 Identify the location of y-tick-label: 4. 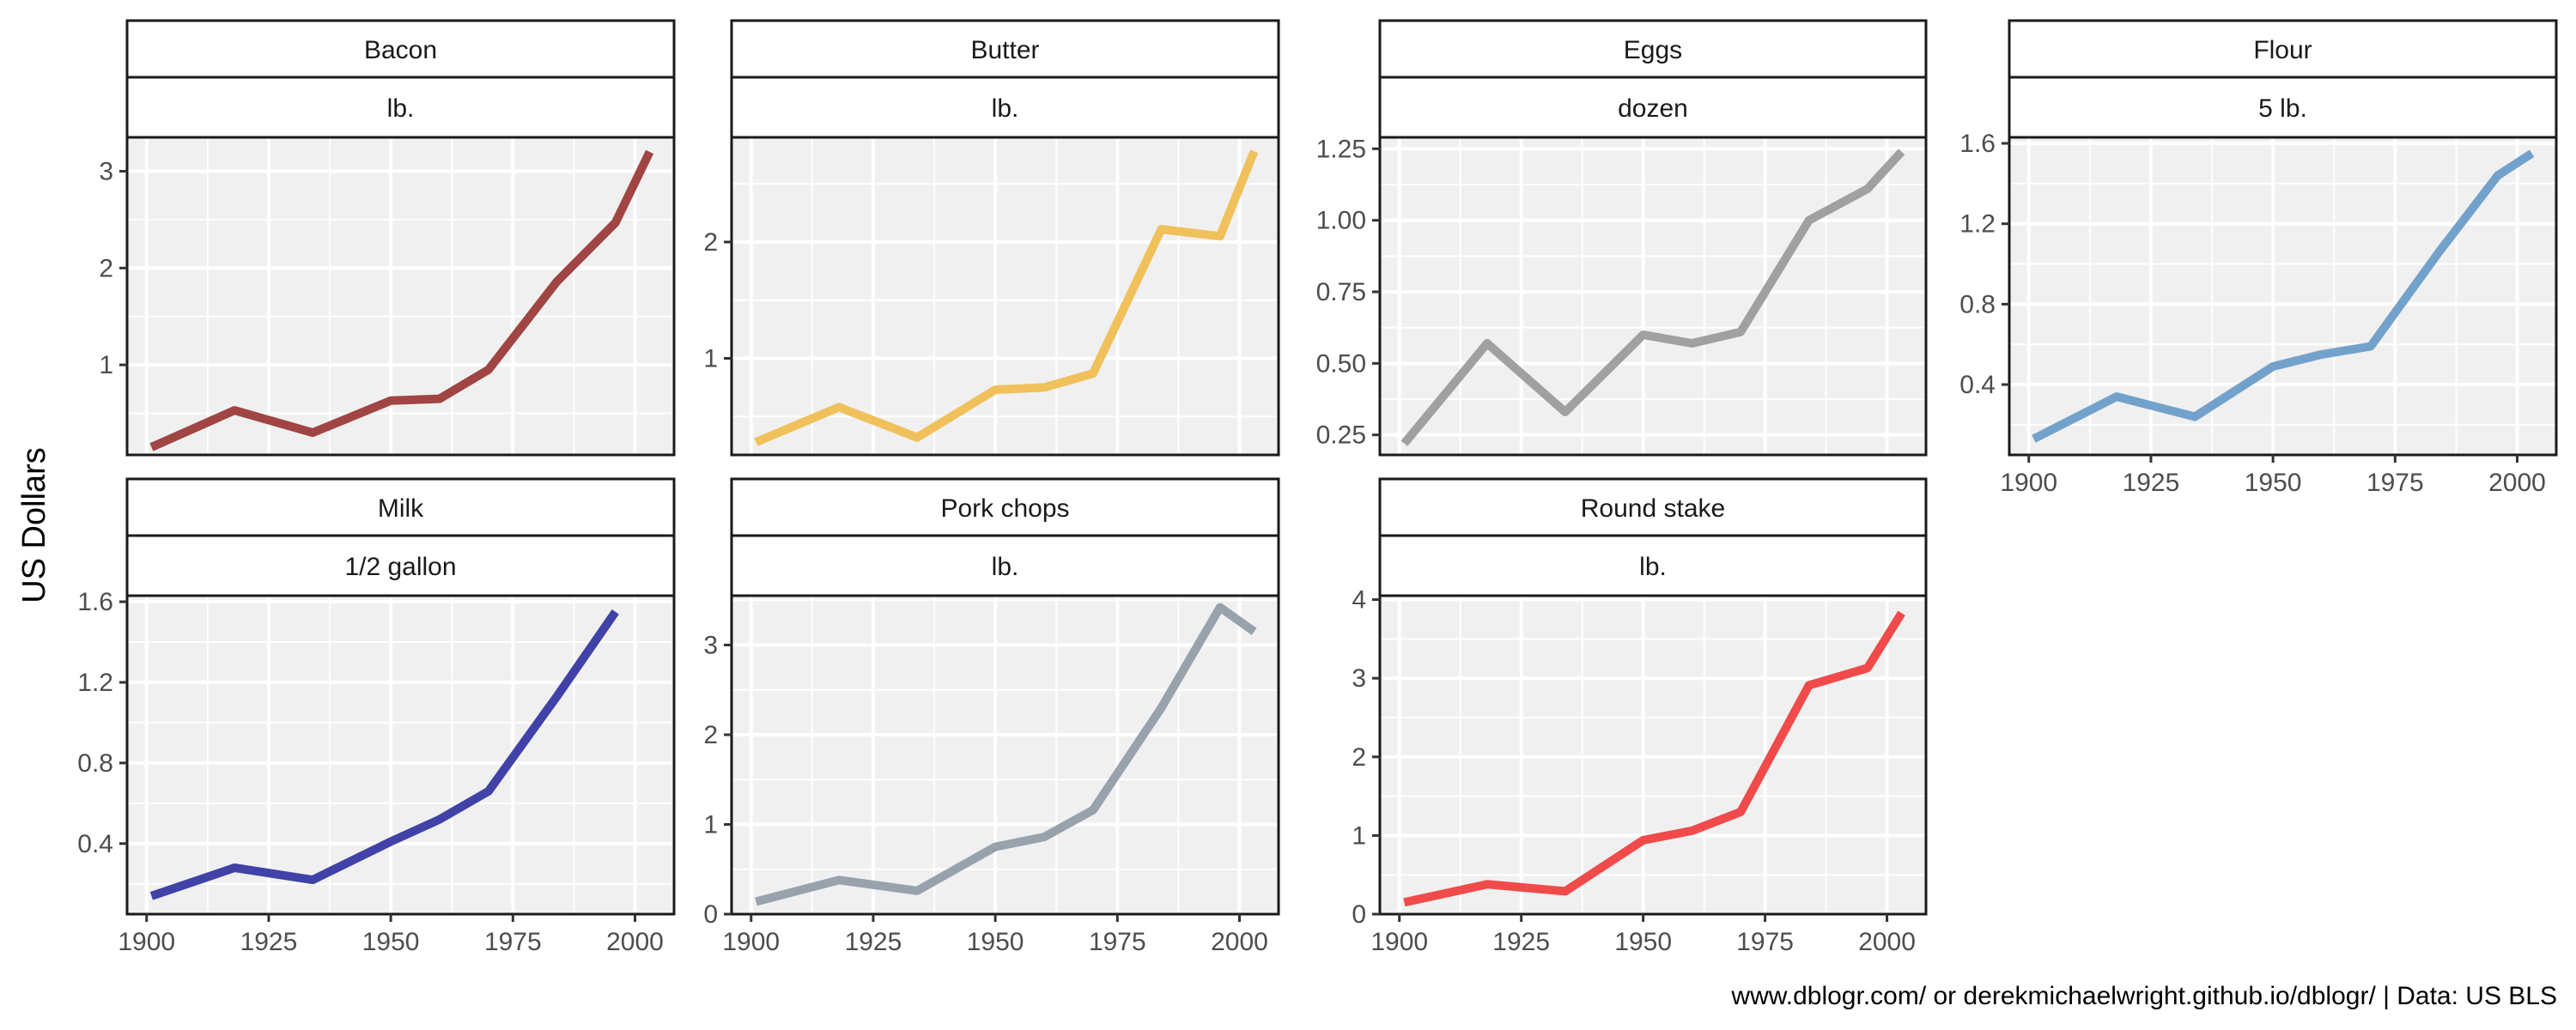
(1359, 600).